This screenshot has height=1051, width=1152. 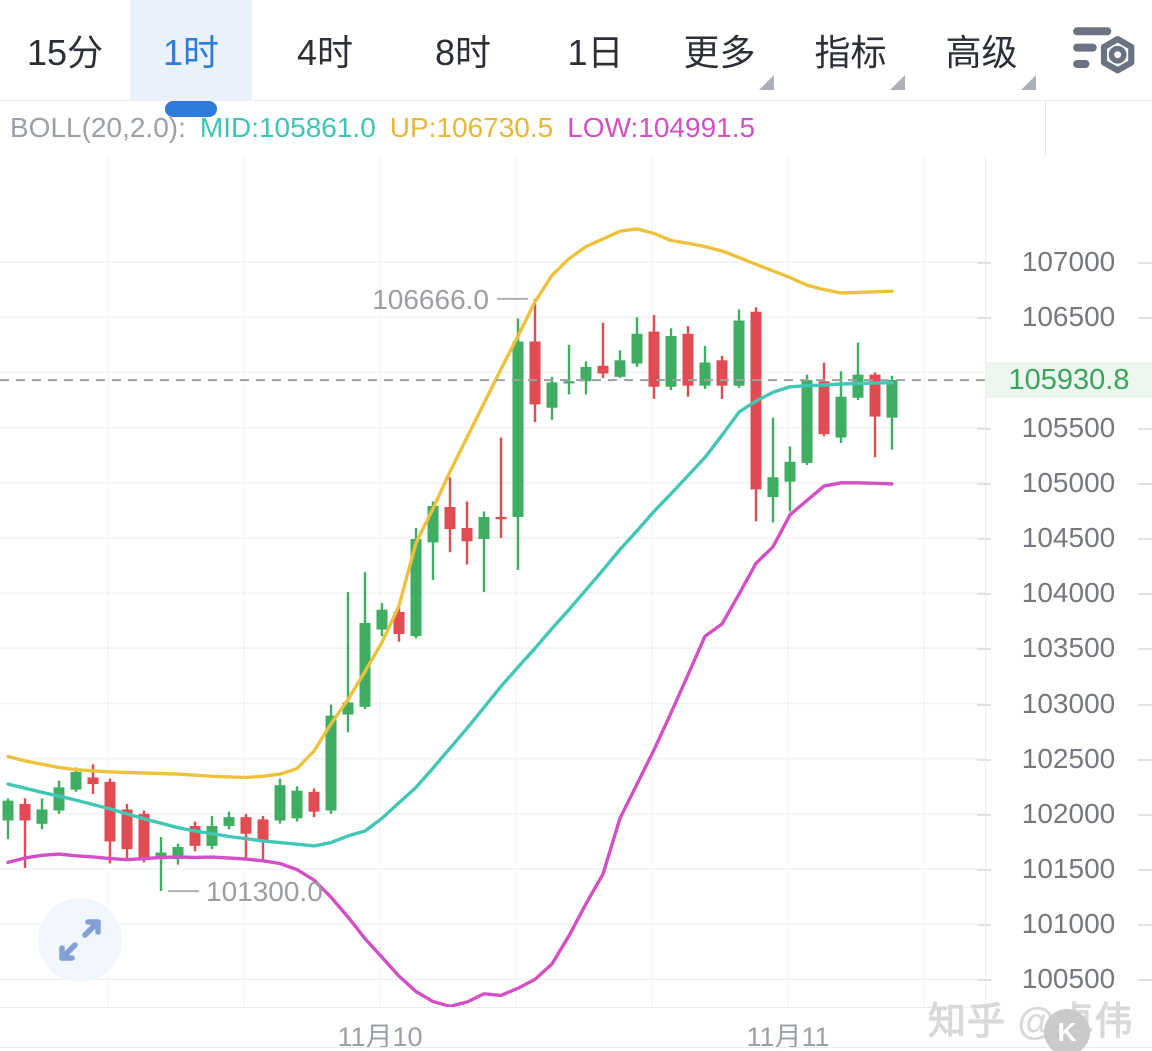 I want to click on boll-up-value: UP:106730.5, so click(x=471, y=127).